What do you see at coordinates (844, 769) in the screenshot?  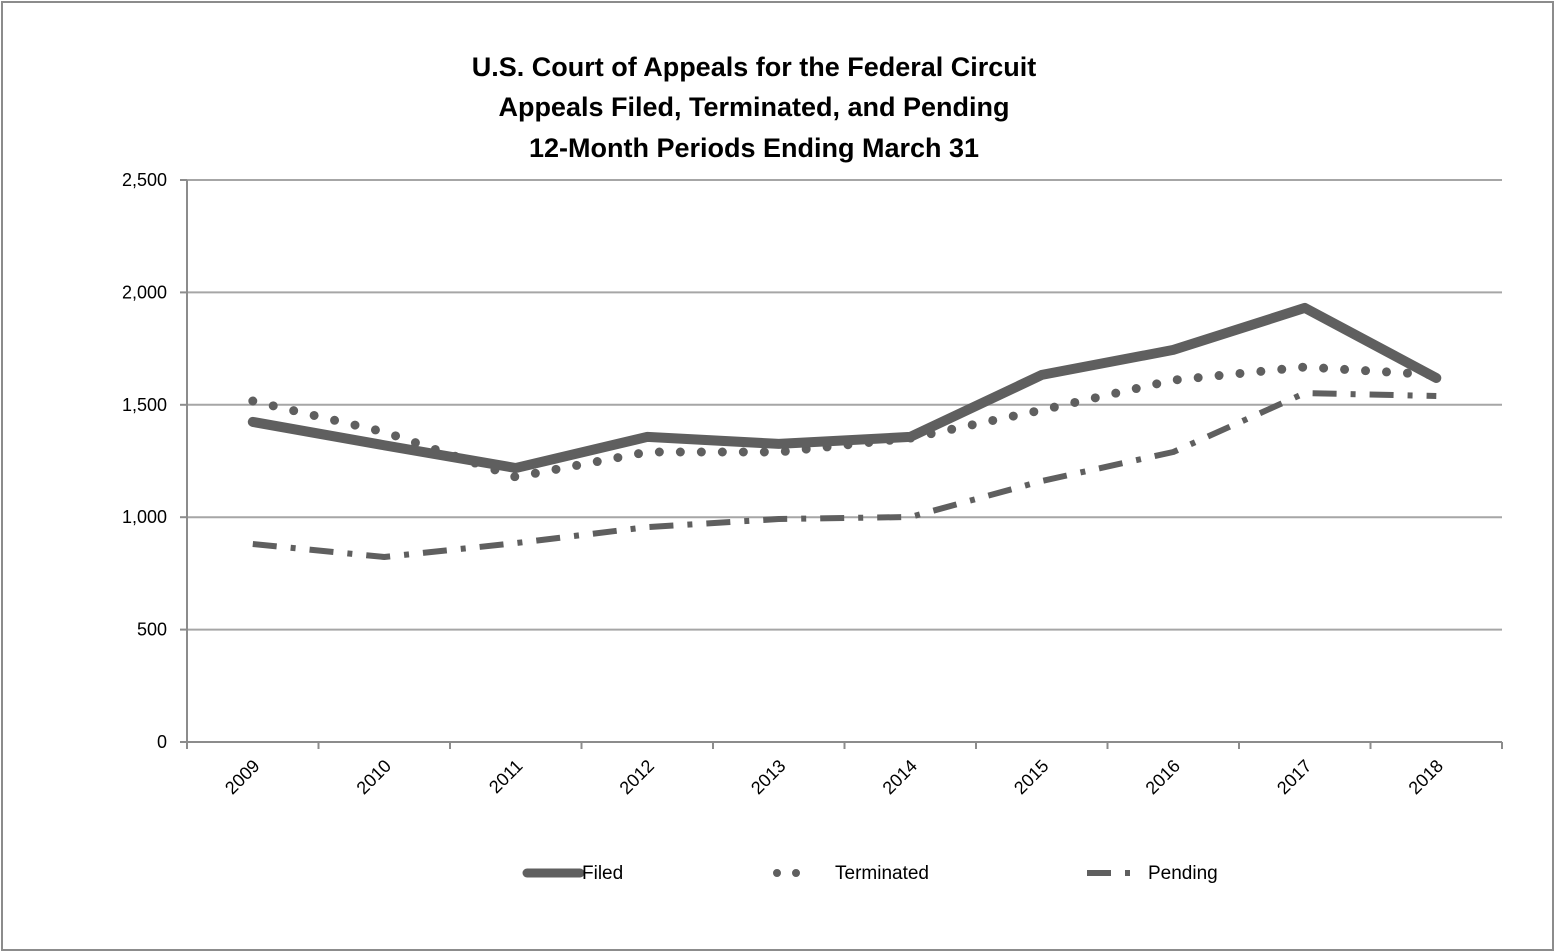 I see `x-axis: 2009 2010 2011 2012 2013 2014 2015 2016 2017 2018` at bounding box center [844, 769].